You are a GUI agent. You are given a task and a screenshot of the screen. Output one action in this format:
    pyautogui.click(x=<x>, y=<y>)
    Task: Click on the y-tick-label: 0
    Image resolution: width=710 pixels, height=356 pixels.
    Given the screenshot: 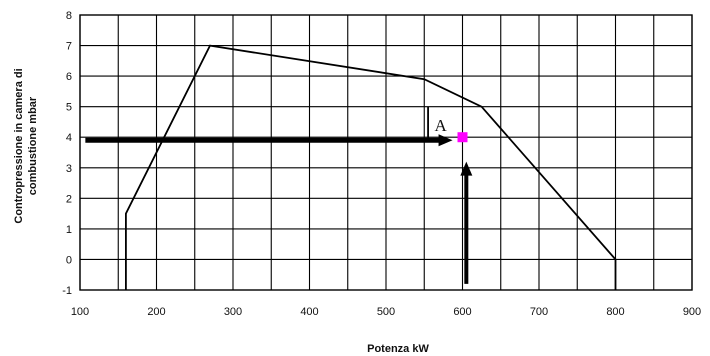 What is the action you would take?
    pyautogui.click(x=69, y=260)
    